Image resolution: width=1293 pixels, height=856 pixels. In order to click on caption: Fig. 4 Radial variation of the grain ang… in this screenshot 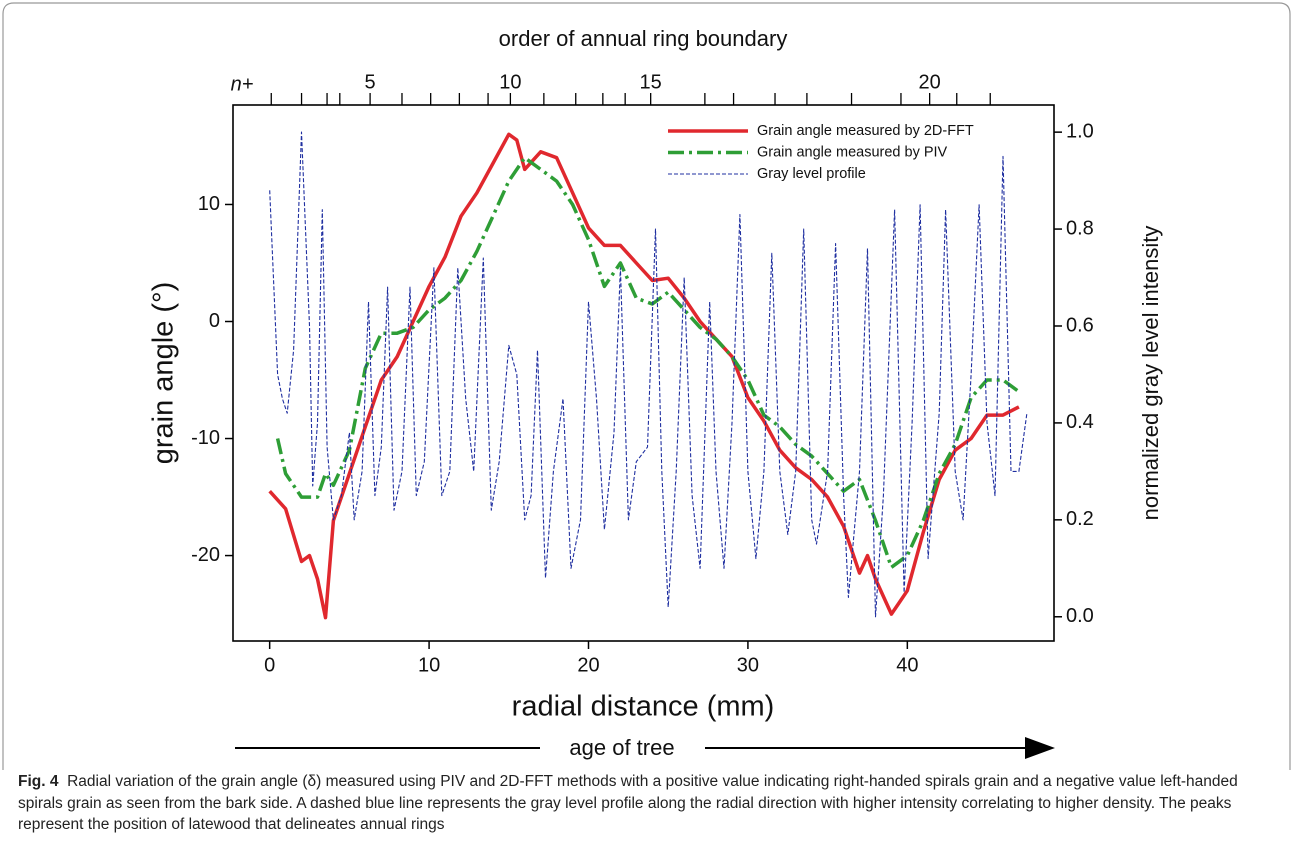, I will do `click(643, 803)`.